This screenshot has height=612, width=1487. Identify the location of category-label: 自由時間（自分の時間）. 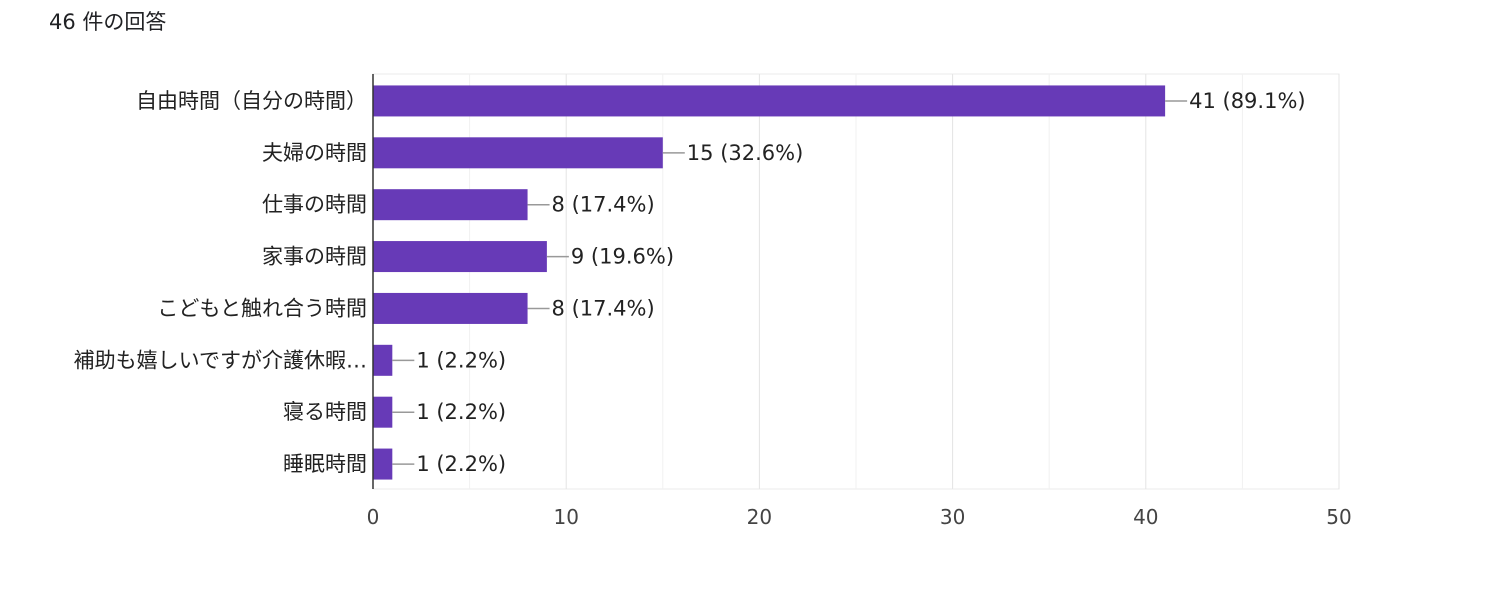
(251, 101).